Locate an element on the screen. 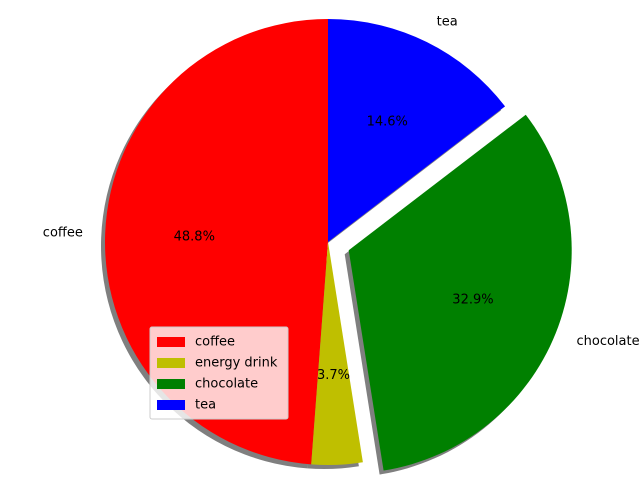  legend-items: coffee energy drink chocolate tea is located at coordinates (217, 374).